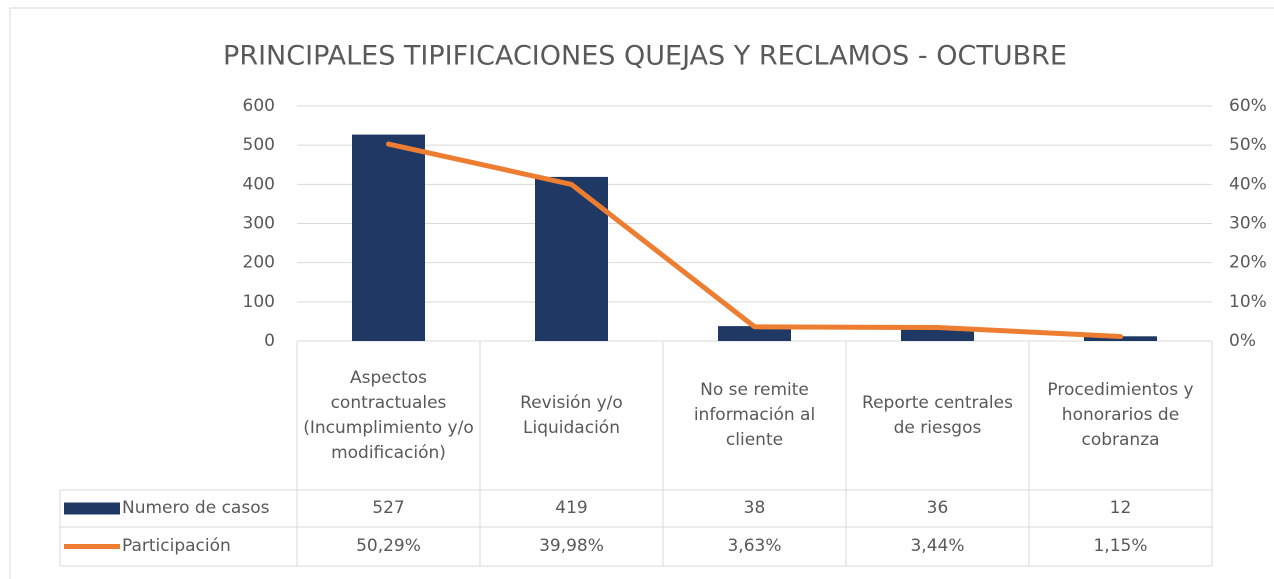 The image size is (1274, 579). I want to click on legend-label: Numero de casos, so click(196, 508).